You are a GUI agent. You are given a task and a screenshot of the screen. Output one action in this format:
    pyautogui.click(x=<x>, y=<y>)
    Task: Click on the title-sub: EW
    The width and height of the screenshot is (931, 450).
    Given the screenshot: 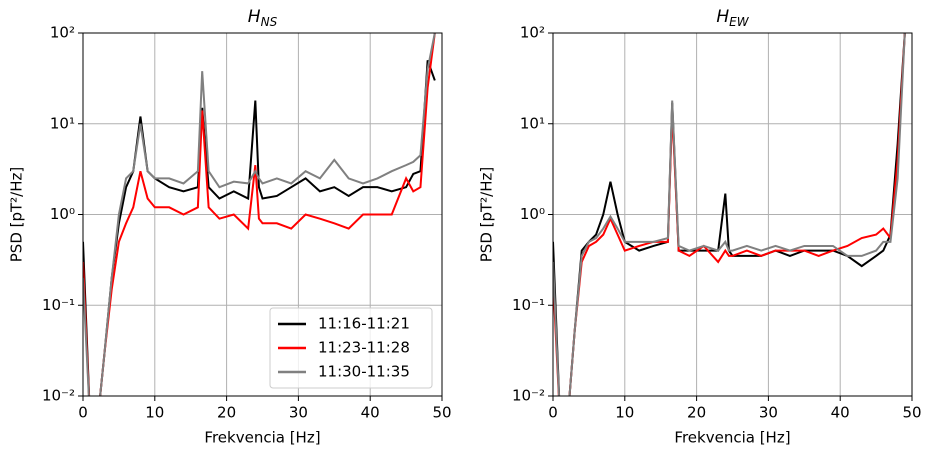 What is the action you would take?
    pyautogui.click(x=739, y=22)
    